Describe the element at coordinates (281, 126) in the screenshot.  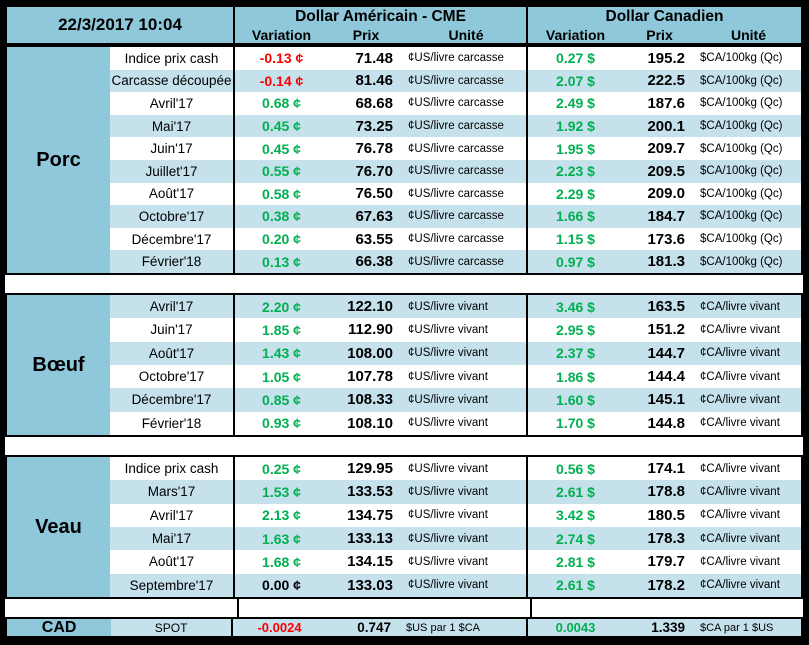
I see `us-variation: 0.45 ¢` at that location.